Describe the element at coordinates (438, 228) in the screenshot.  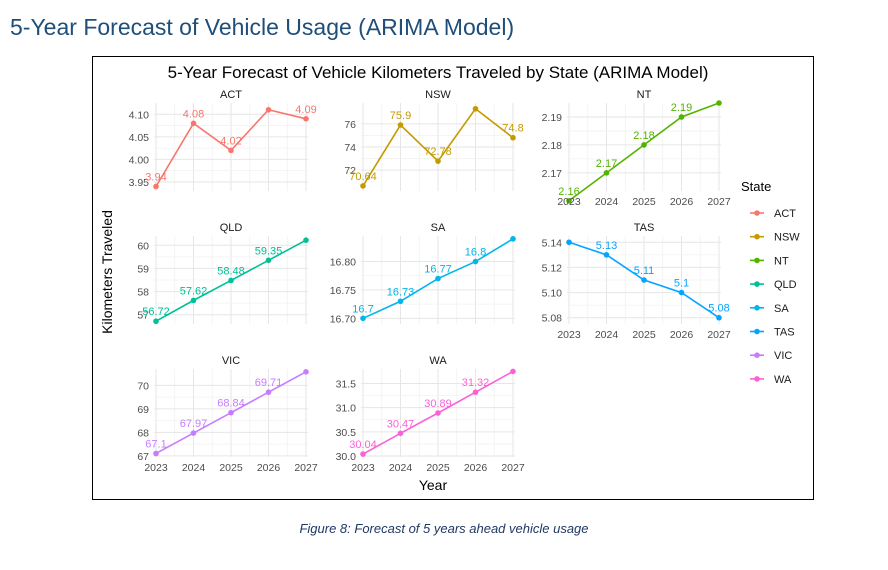
I see `facet-title-sa: SA` at that location.